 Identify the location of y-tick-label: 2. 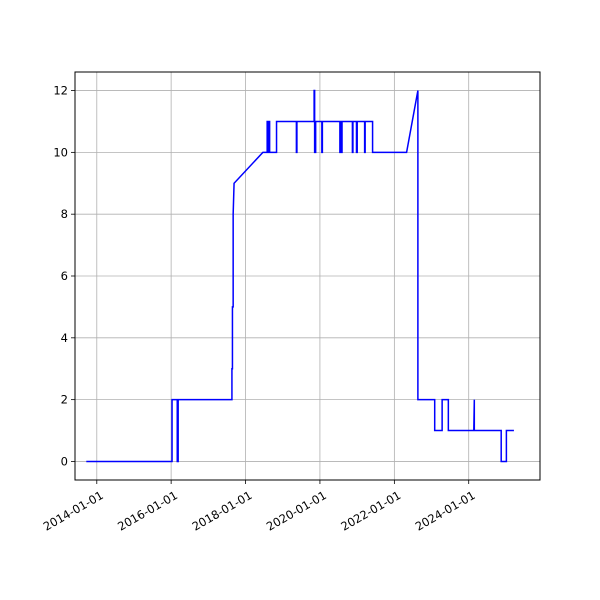
(64, 400).